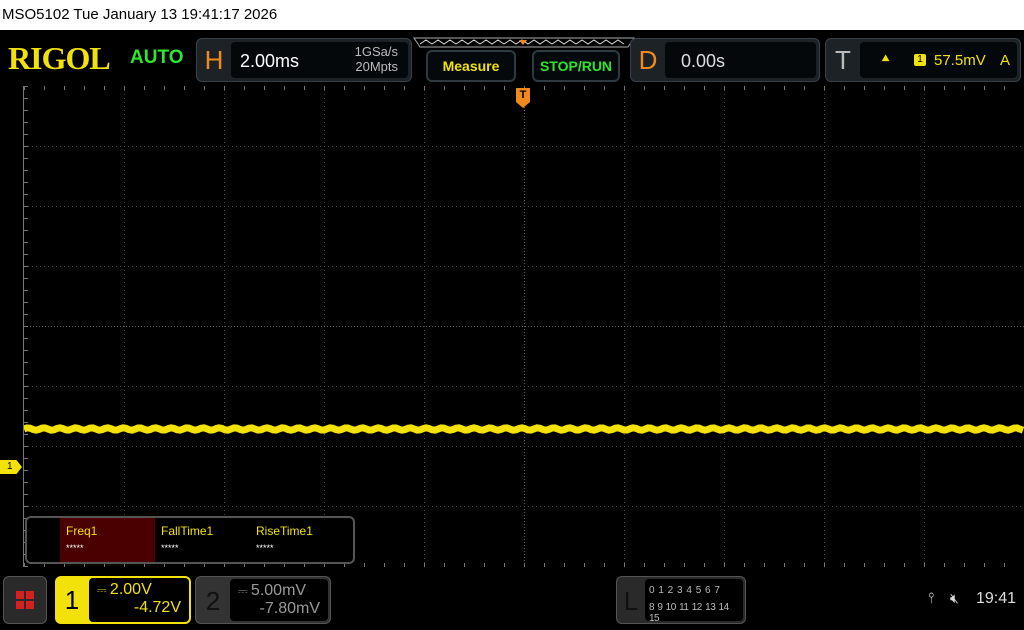  Describe the element at coordinates (72, 600) in the screenshot. I see `channel-1-number: 1` at that location.